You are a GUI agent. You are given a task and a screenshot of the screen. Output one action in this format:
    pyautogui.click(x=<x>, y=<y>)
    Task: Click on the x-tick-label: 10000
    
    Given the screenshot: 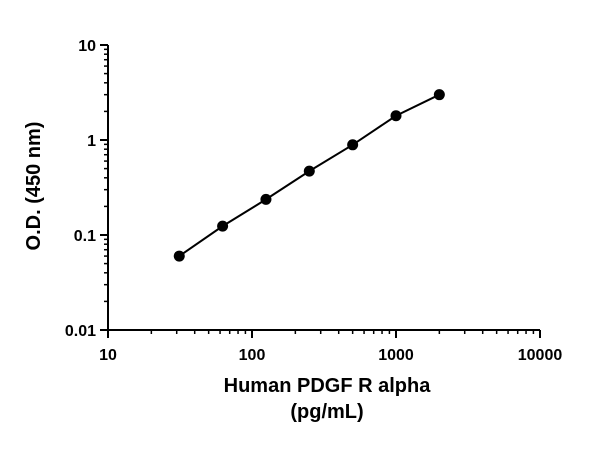 What is the action you would take?
    pyautogui.click(x=540, y=355)
    